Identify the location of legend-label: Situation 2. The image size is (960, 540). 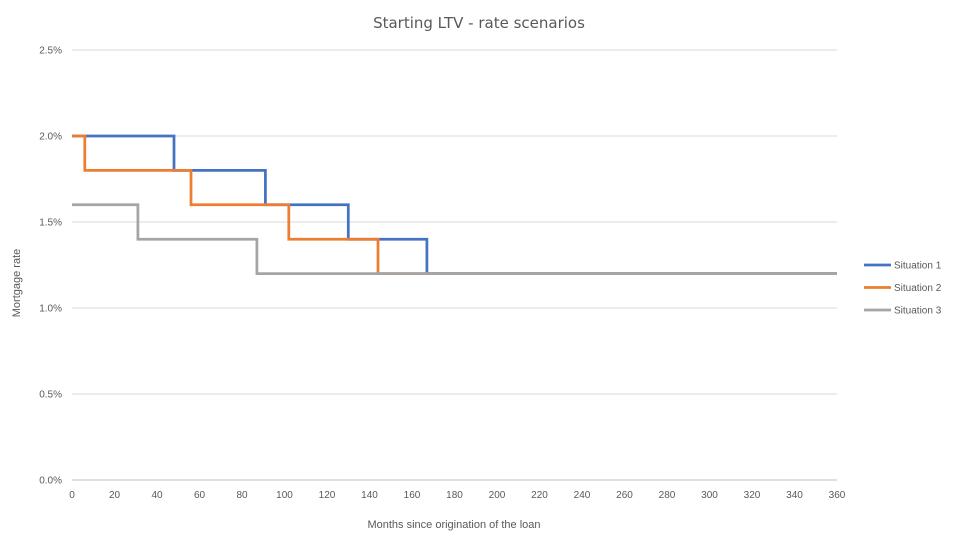
(918, 288).